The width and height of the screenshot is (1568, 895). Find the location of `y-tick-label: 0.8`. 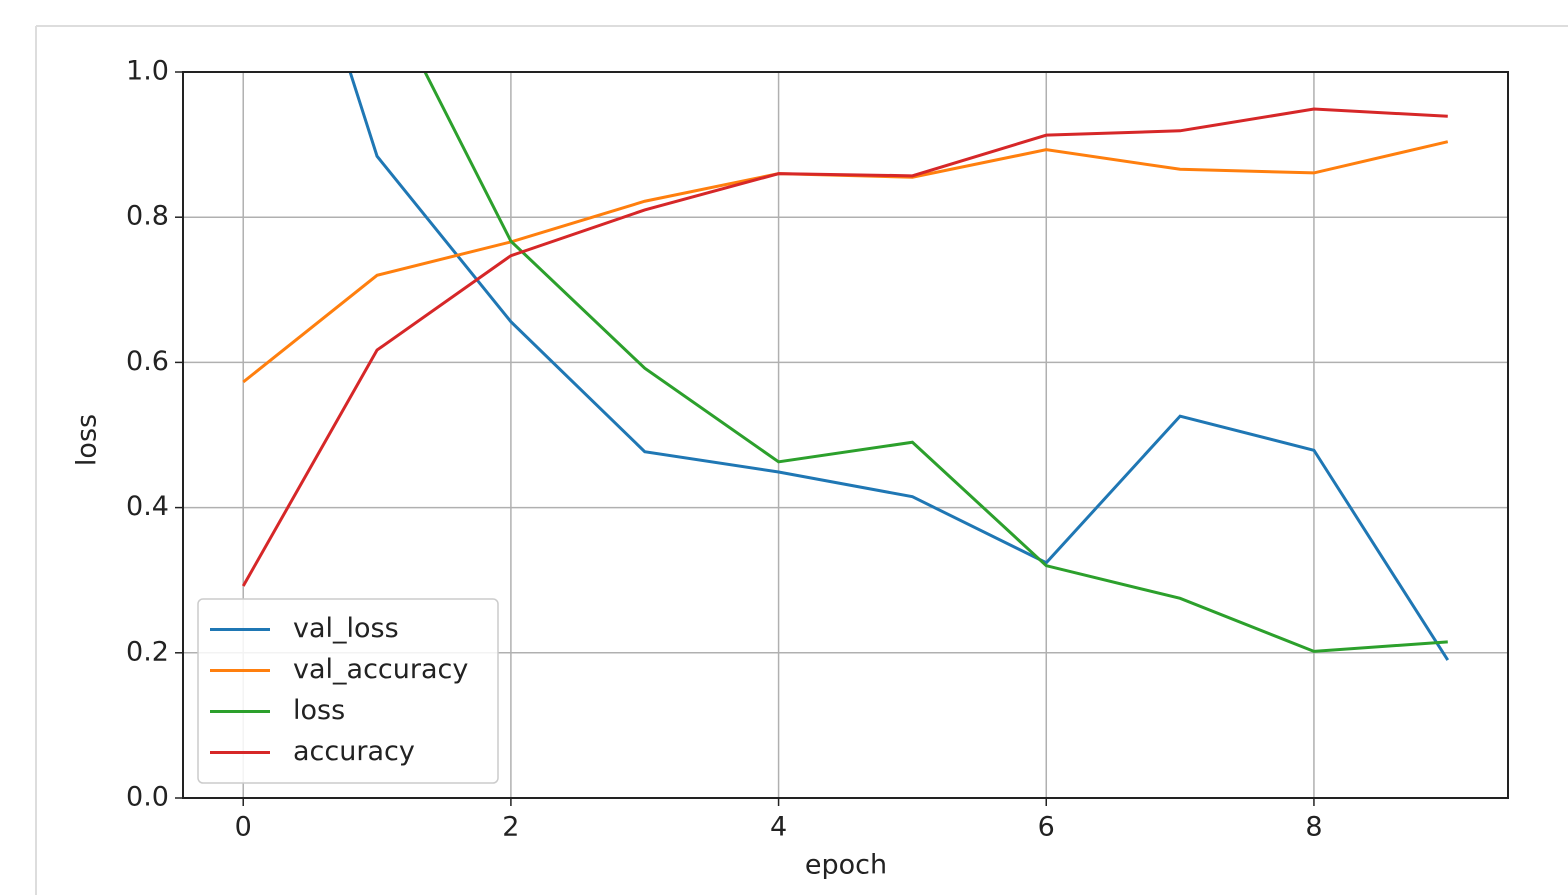

y-tick-label: 0.8 is located at coordinates (147, 216).